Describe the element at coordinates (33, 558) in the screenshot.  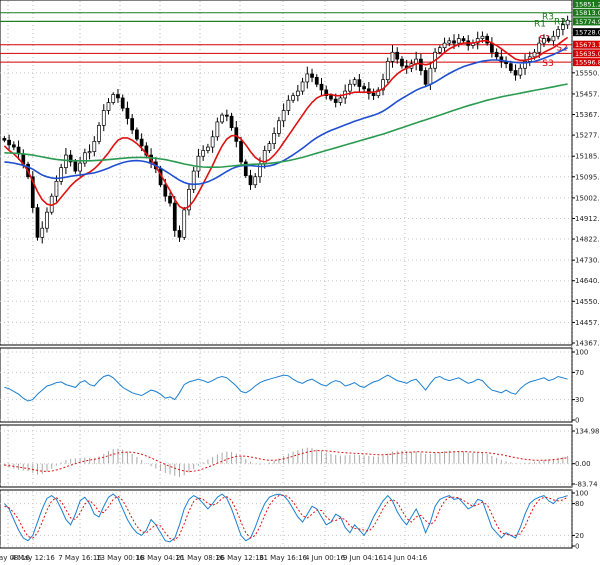
I see `x-tick-label: 4 May 12:16` at that location.